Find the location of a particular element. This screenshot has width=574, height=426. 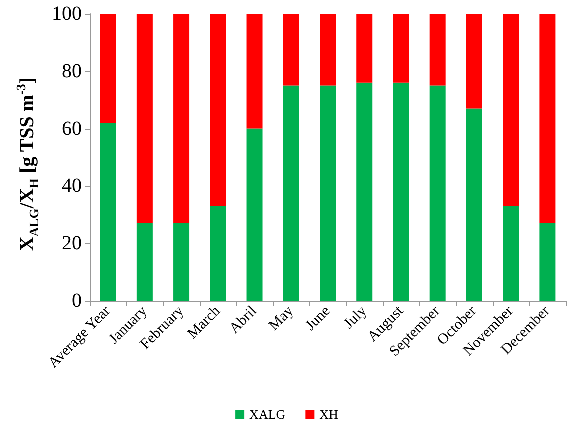

y-tick-label: 40 is located at coordinates (72, 186).